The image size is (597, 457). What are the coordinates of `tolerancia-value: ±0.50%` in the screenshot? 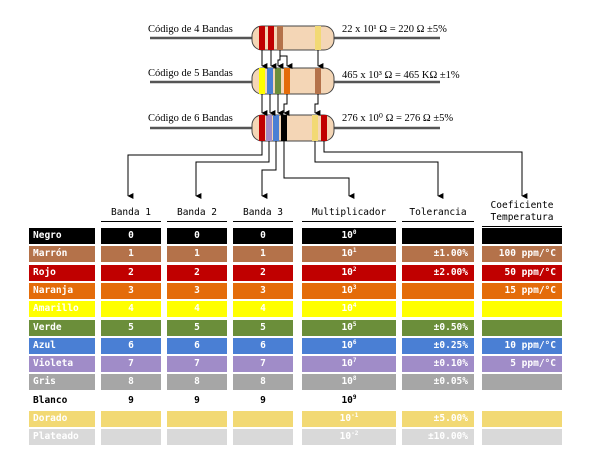 It's located at (438, 327).